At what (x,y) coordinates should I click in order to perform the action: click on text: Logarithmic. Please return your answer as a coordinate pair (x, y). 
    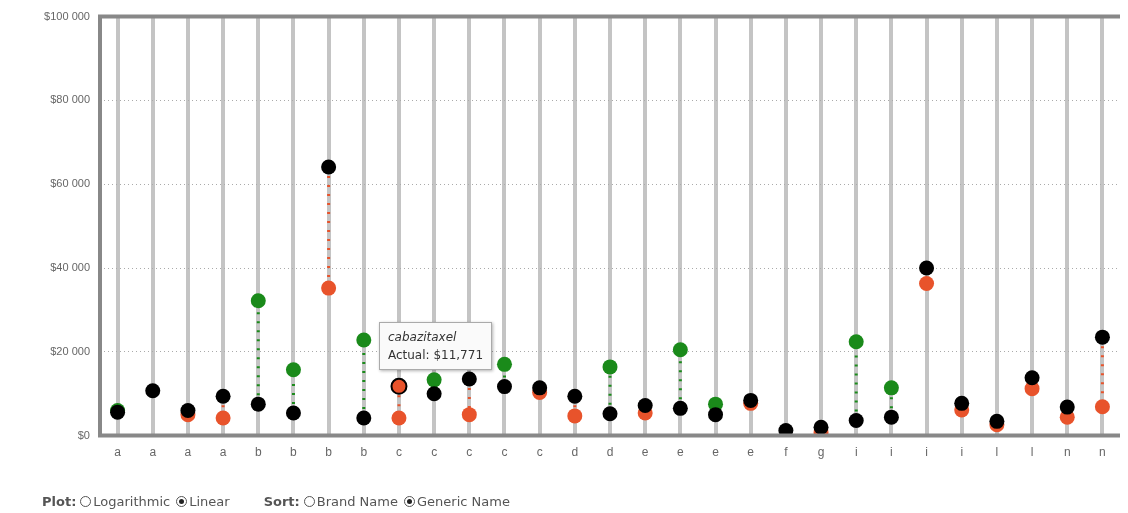
    Looking at the image, I should click on (132, 501).